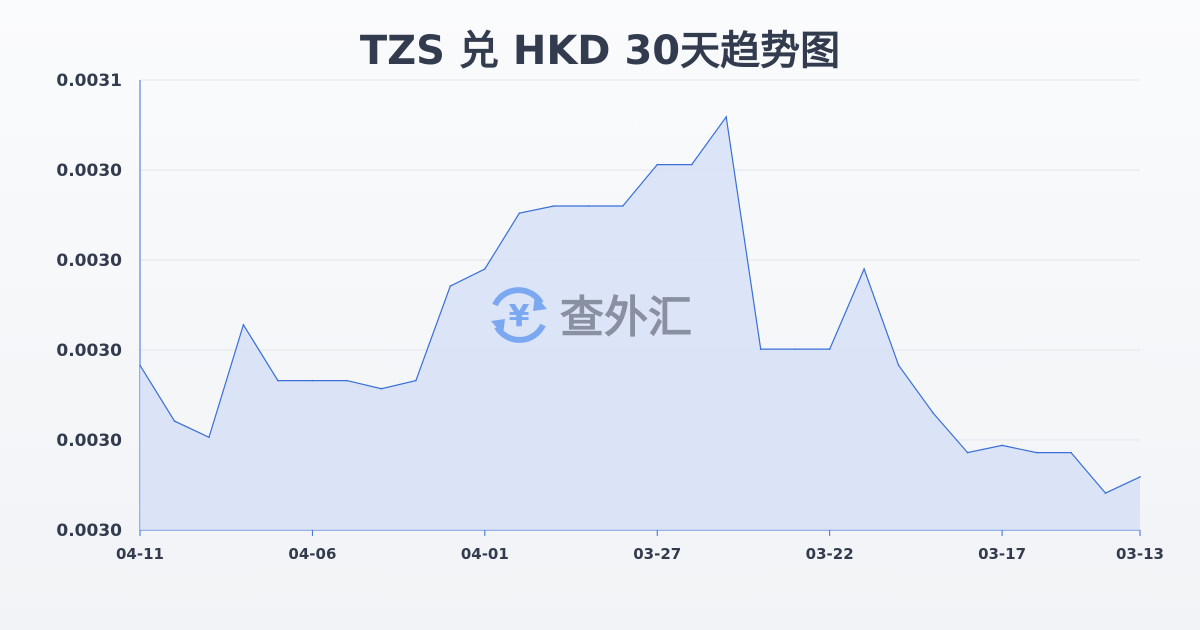 This screenshot has width=1200, height=630. I want to click on yuan-exchange-icon: ¥, so click(519, 315).